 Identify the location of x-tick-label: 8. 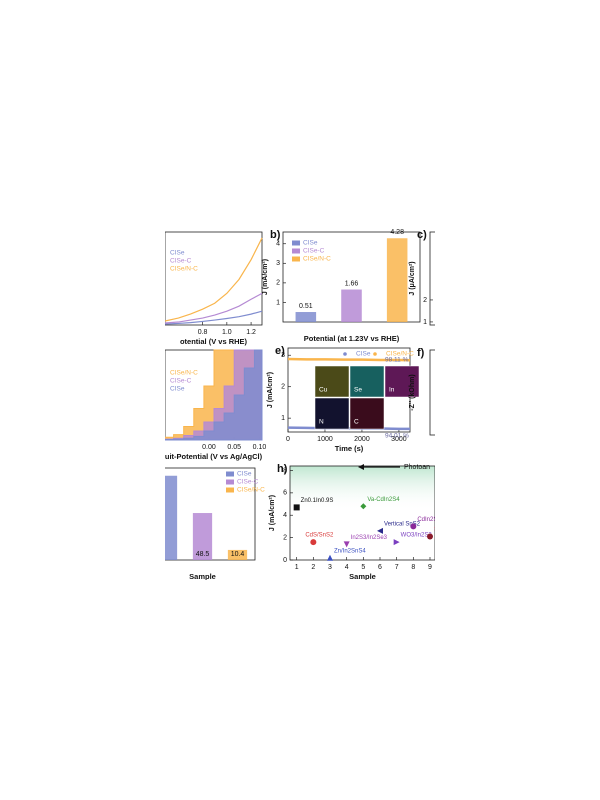
(413, 567).